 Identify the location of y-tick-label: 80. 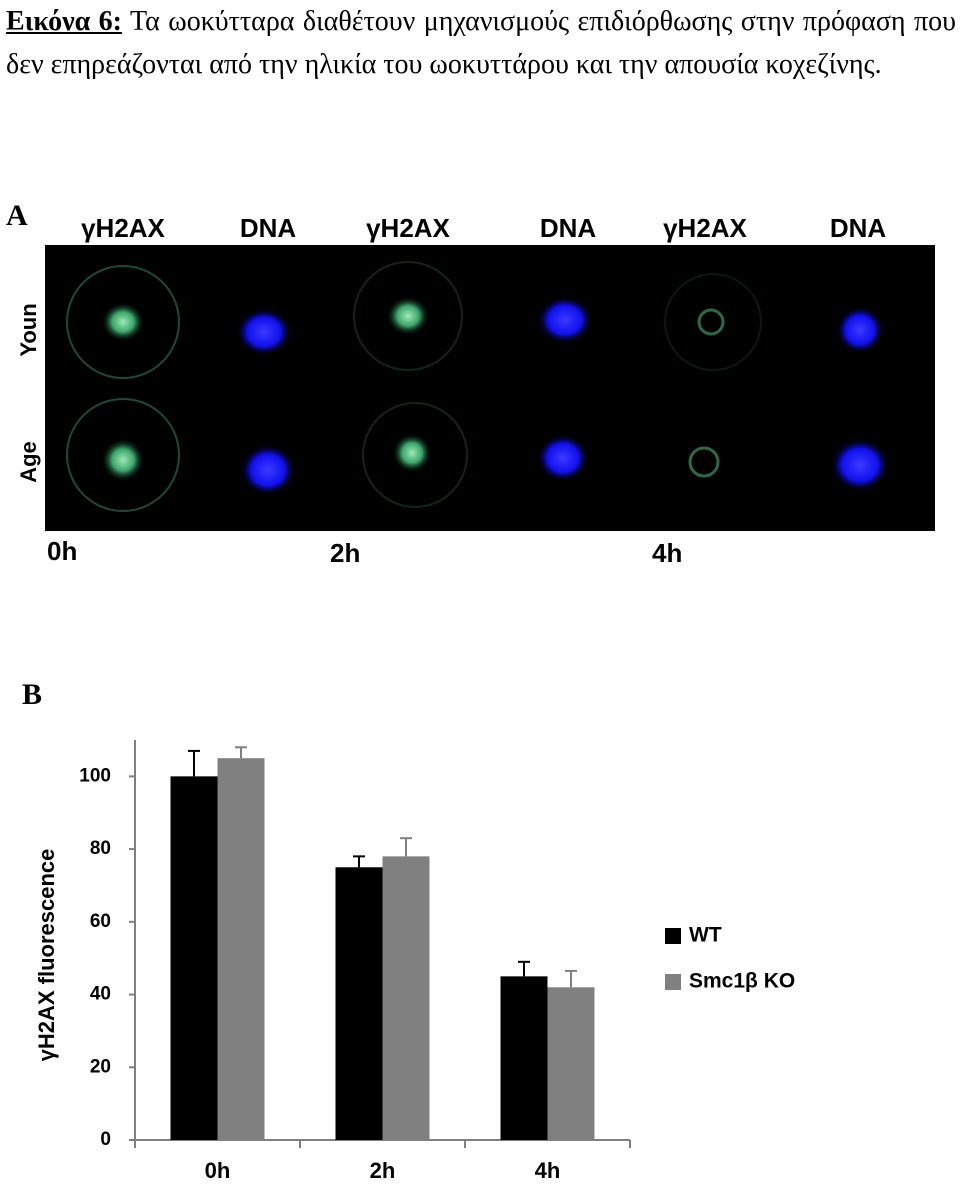
(100, 848).